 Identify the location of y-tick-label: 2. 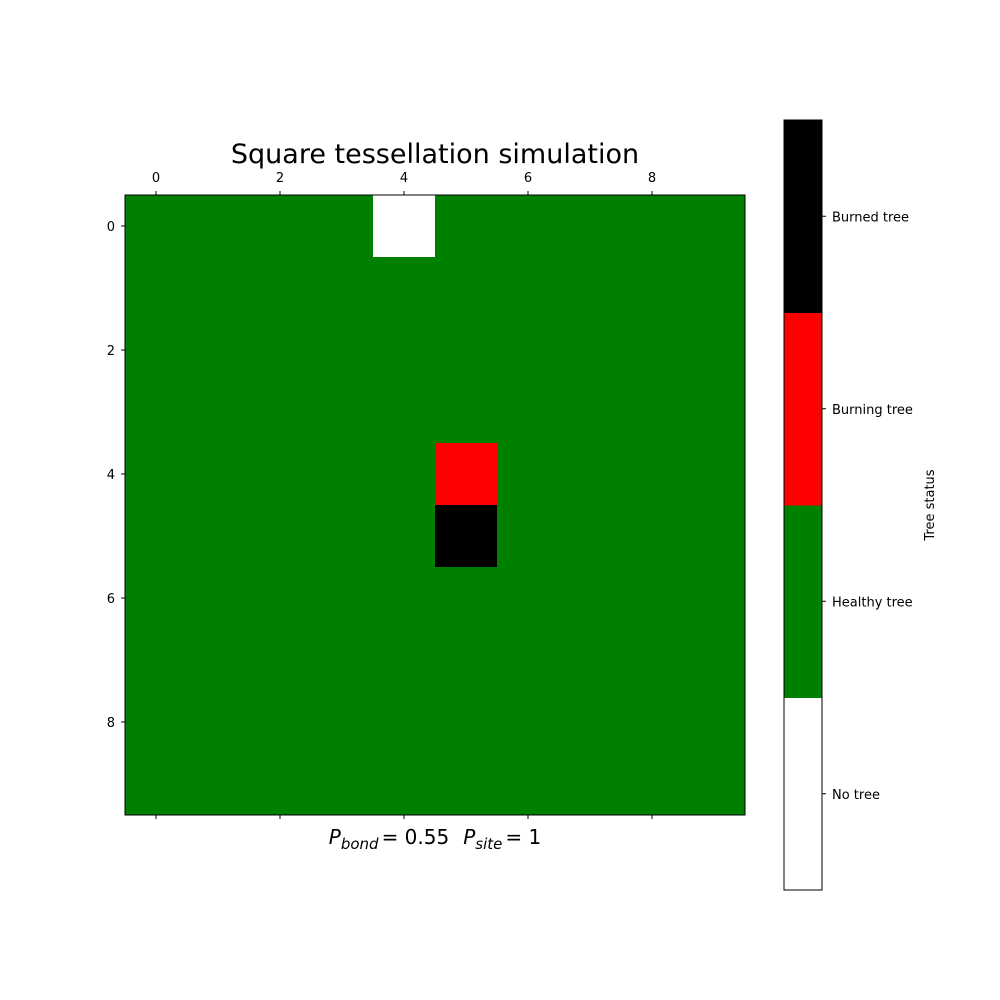
(111, 351).